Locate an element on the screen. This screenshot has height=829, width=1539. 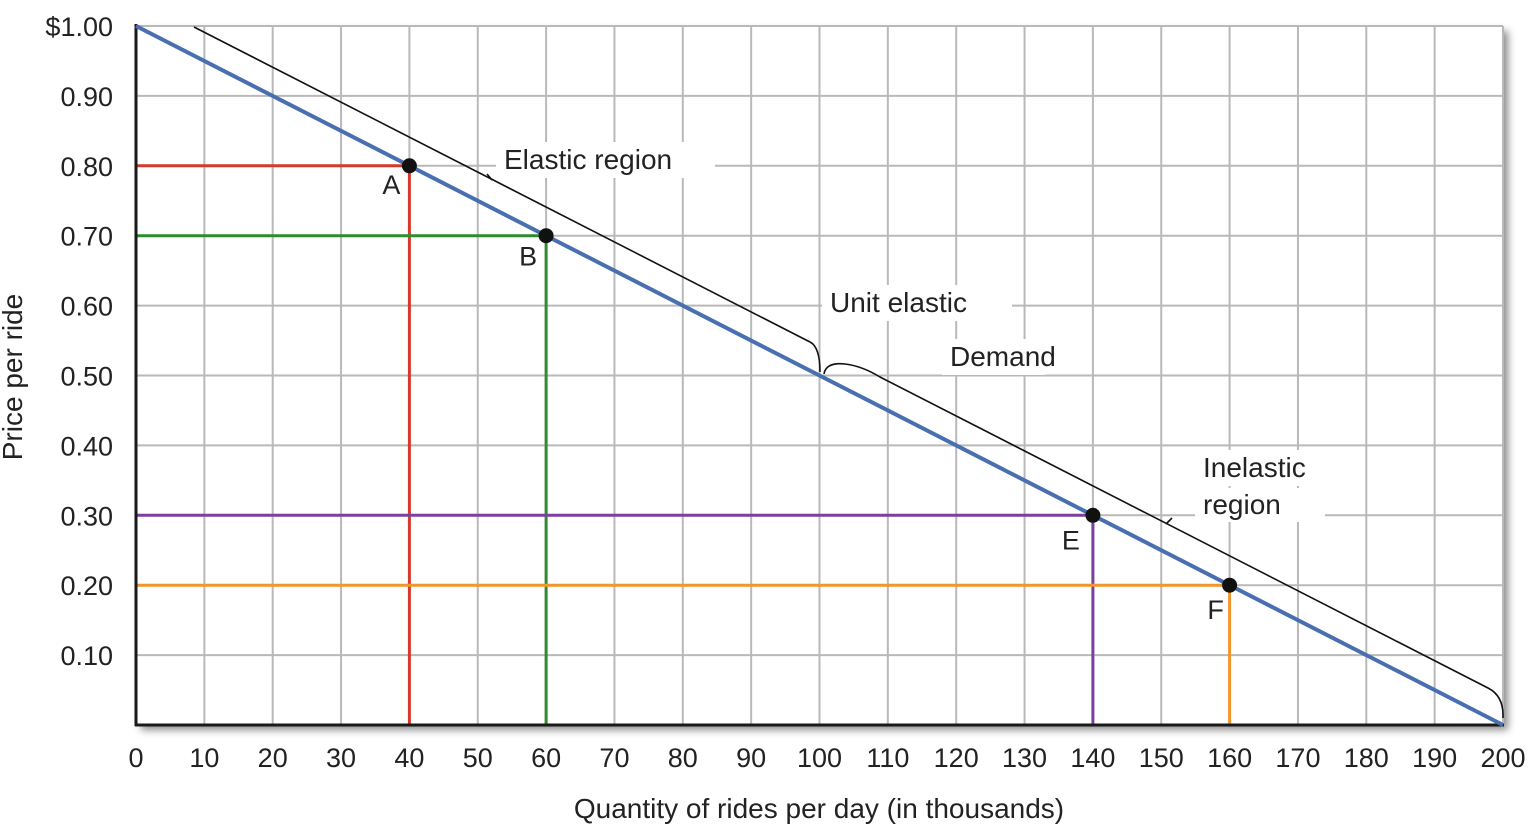
x-tick-label: 60 is located at coordinates (546, 758).